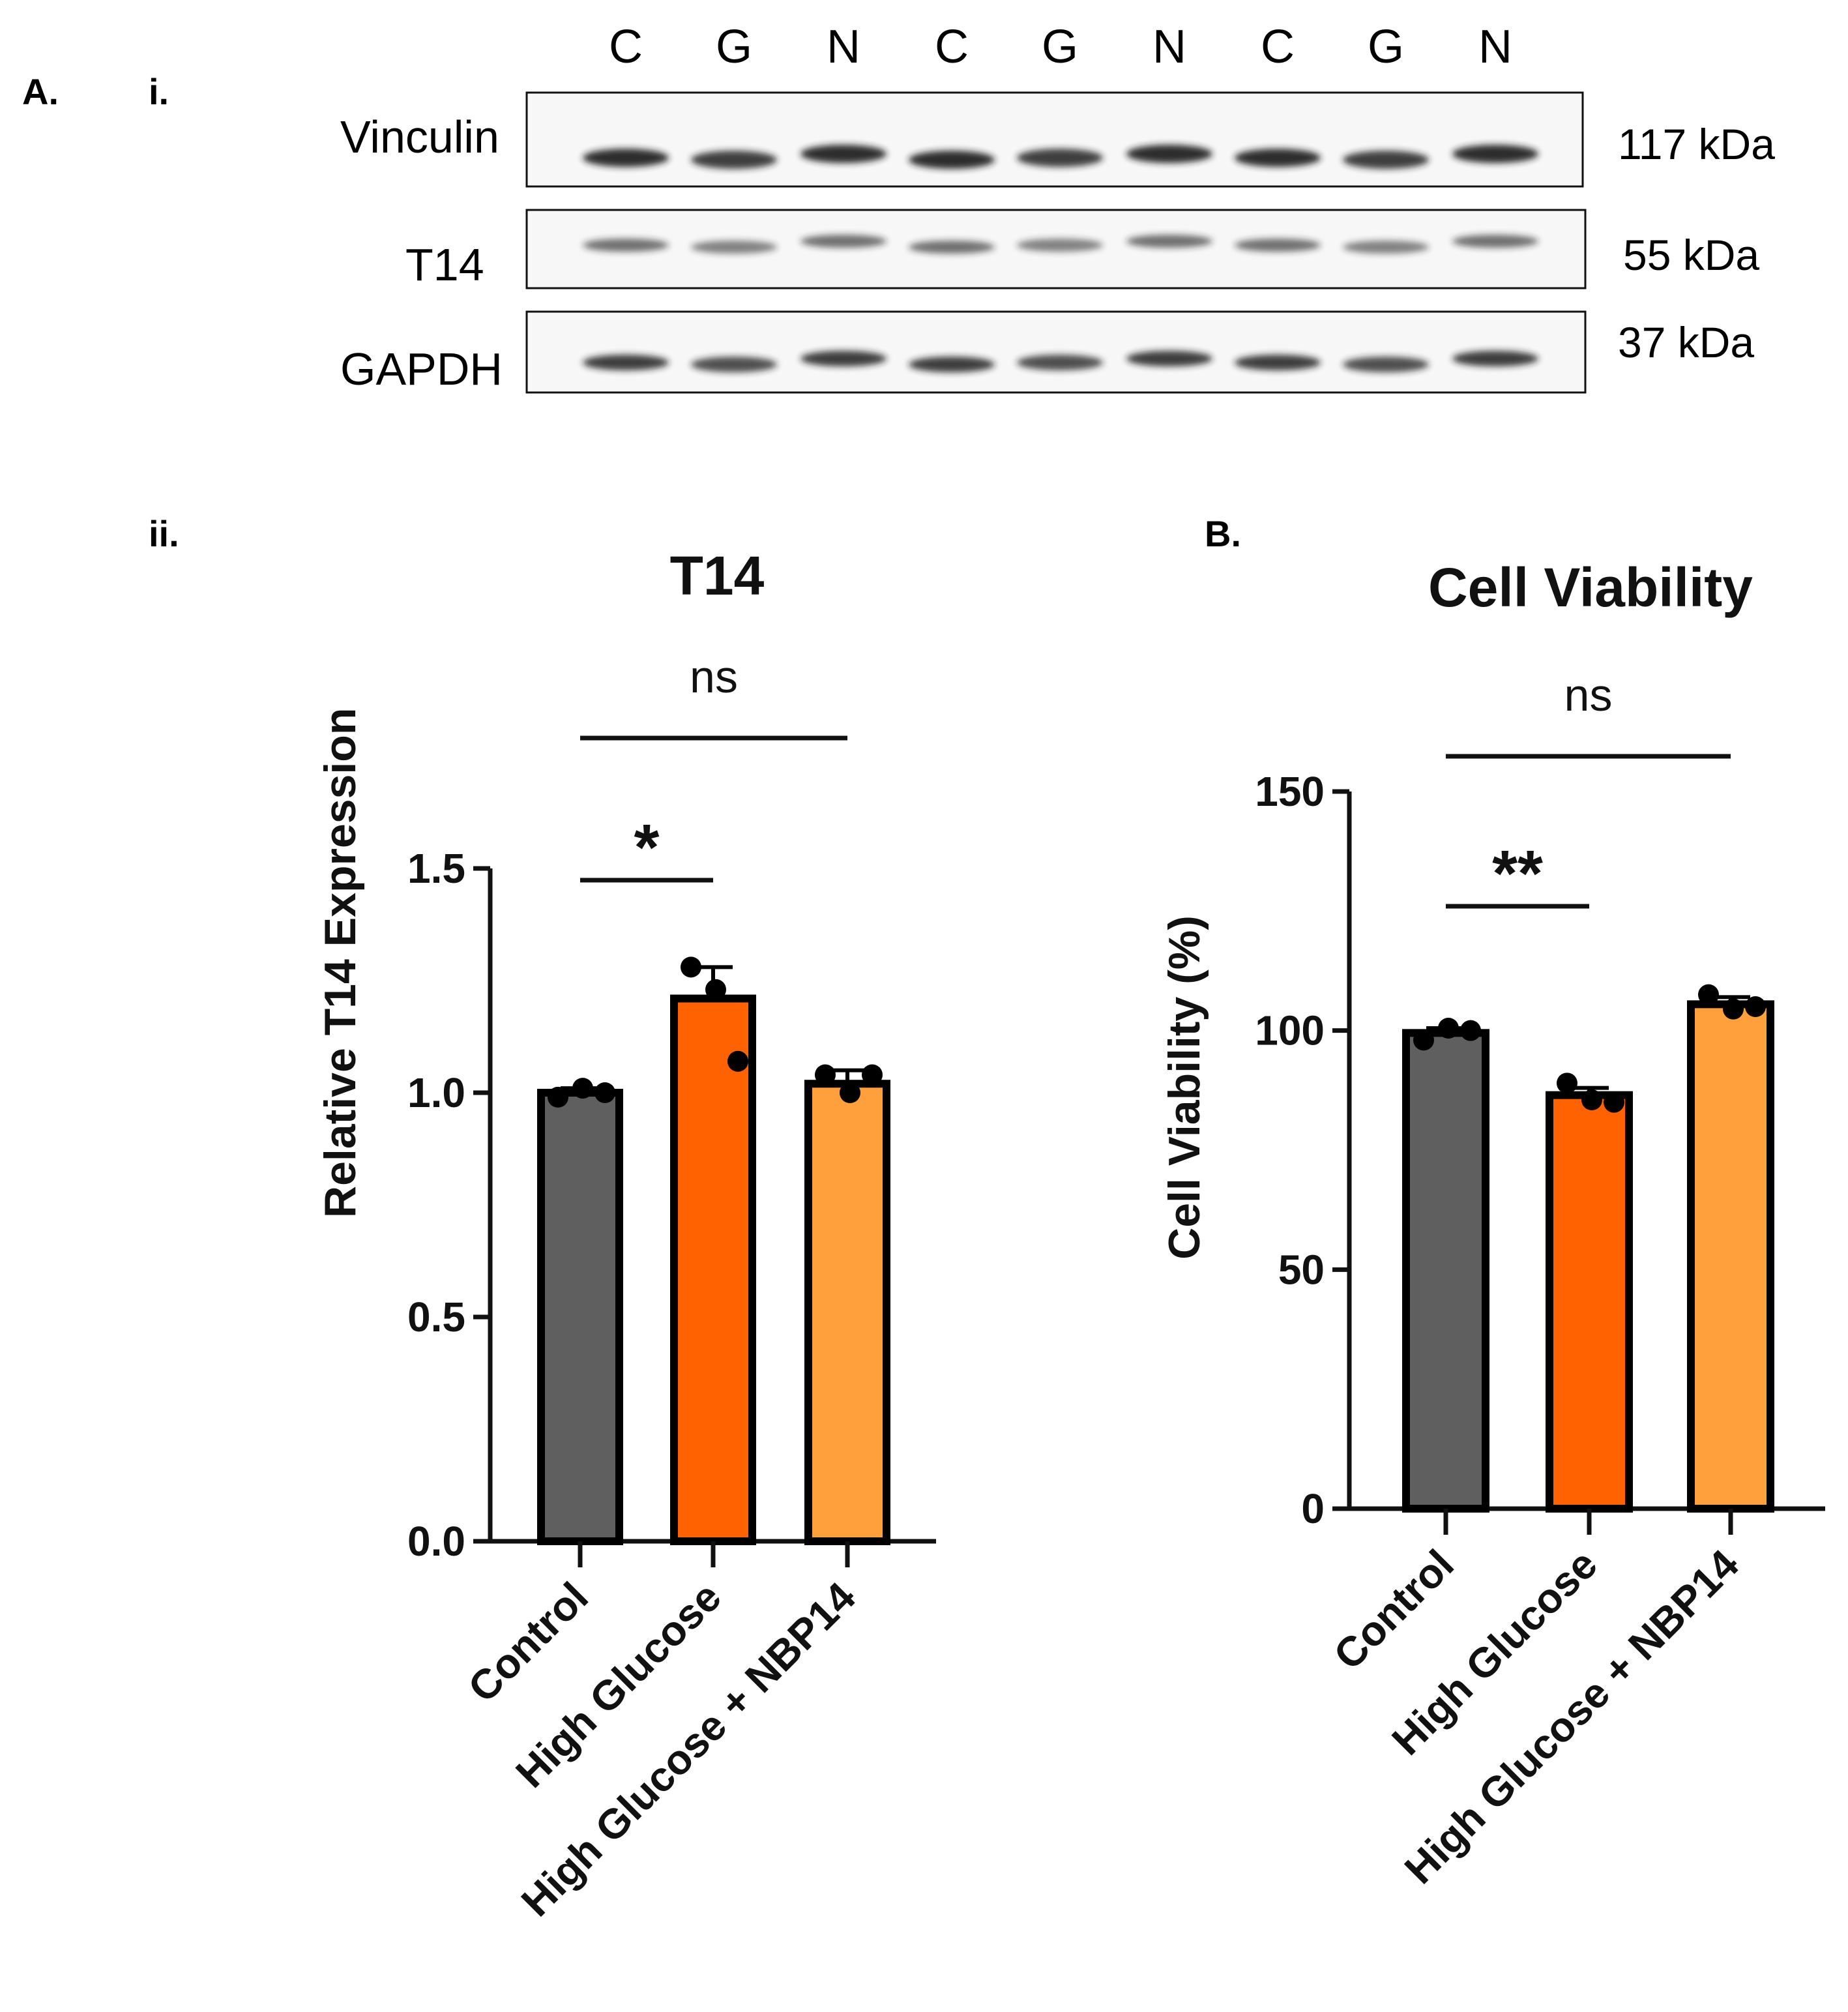 This screenshot has width=1848, height=2012. Describe the element at coordinates (1290, 792) in the screenshot. I see `y-tick-label: 150` at that location.